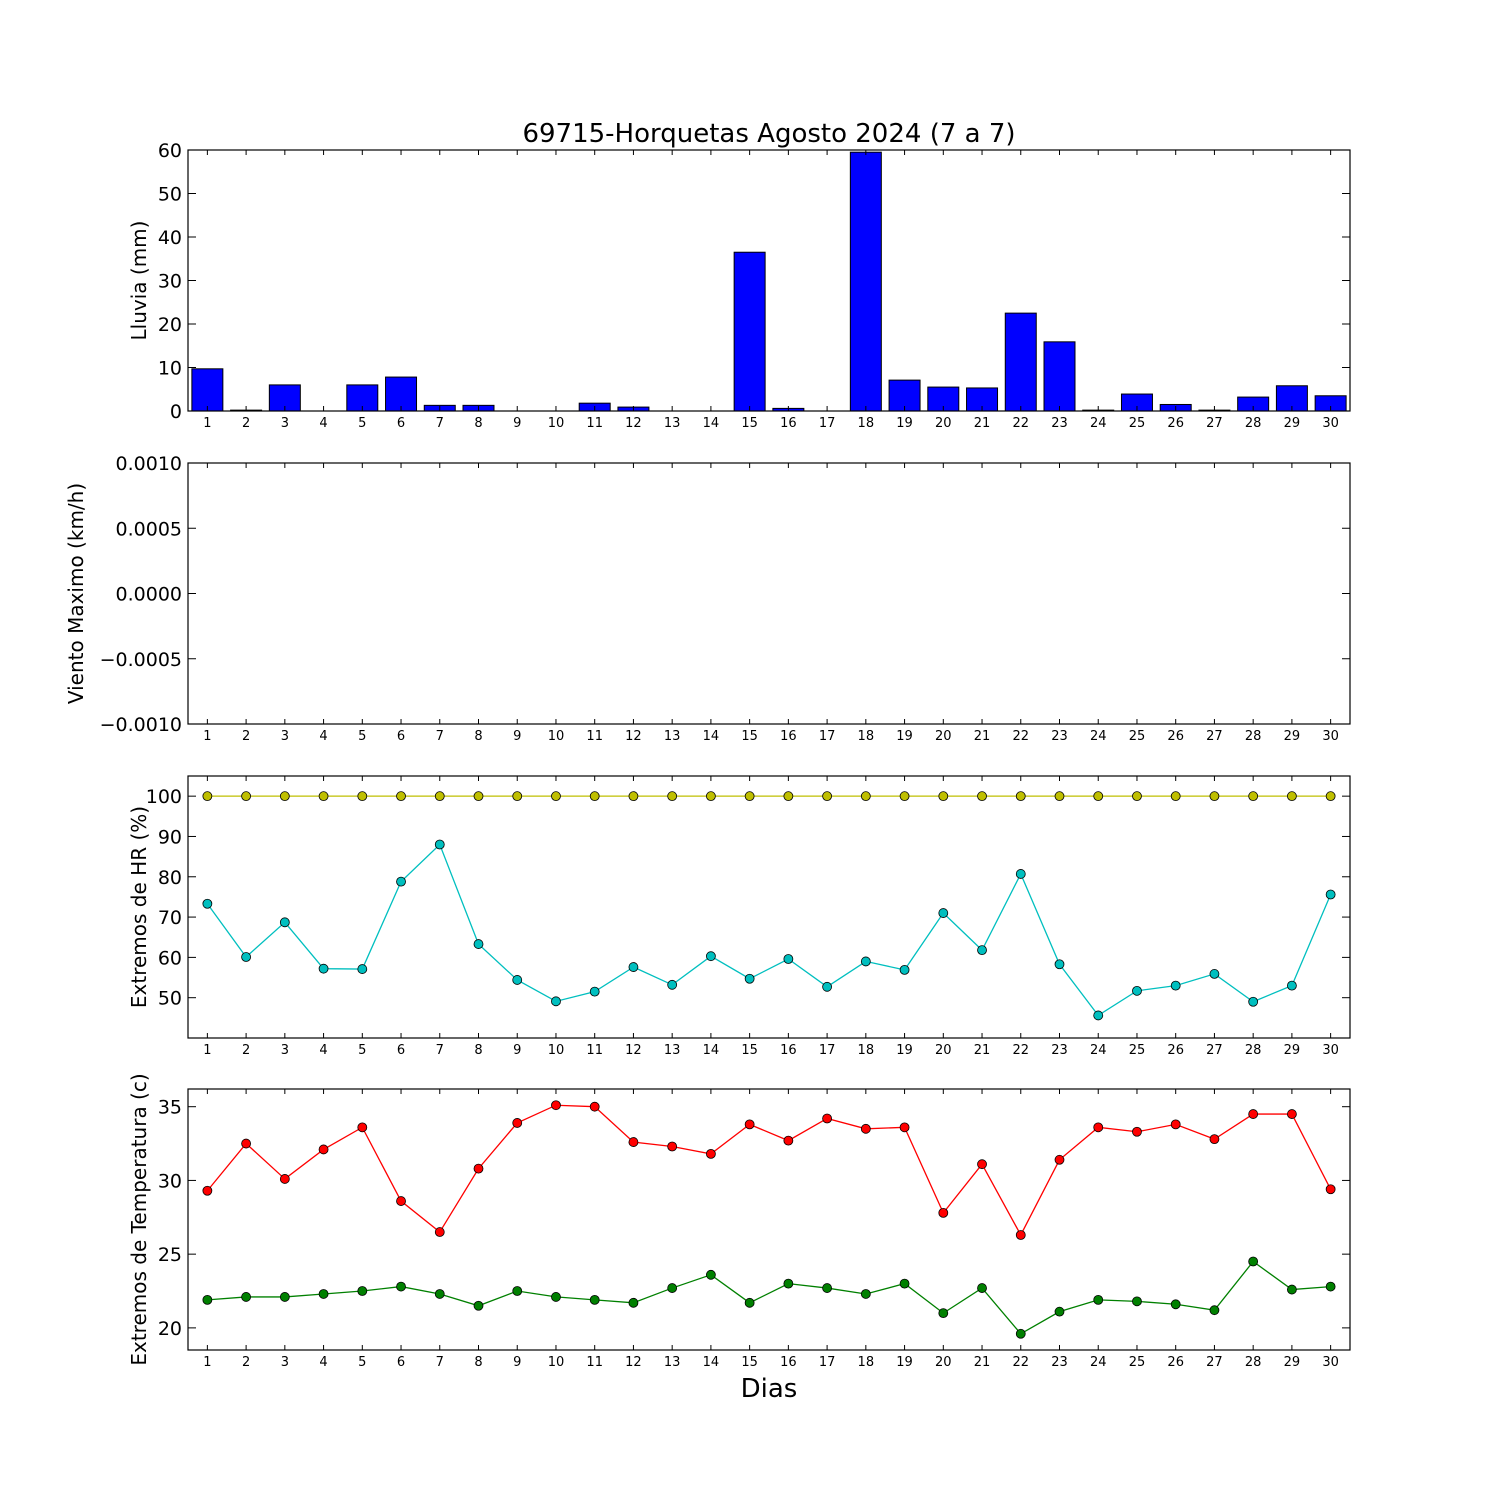 This screenshot has height=1500, width=1500. Describe the element at coordinates (711, 736) in the screenshot. I see `wind-xtick-label: 14` at that location.